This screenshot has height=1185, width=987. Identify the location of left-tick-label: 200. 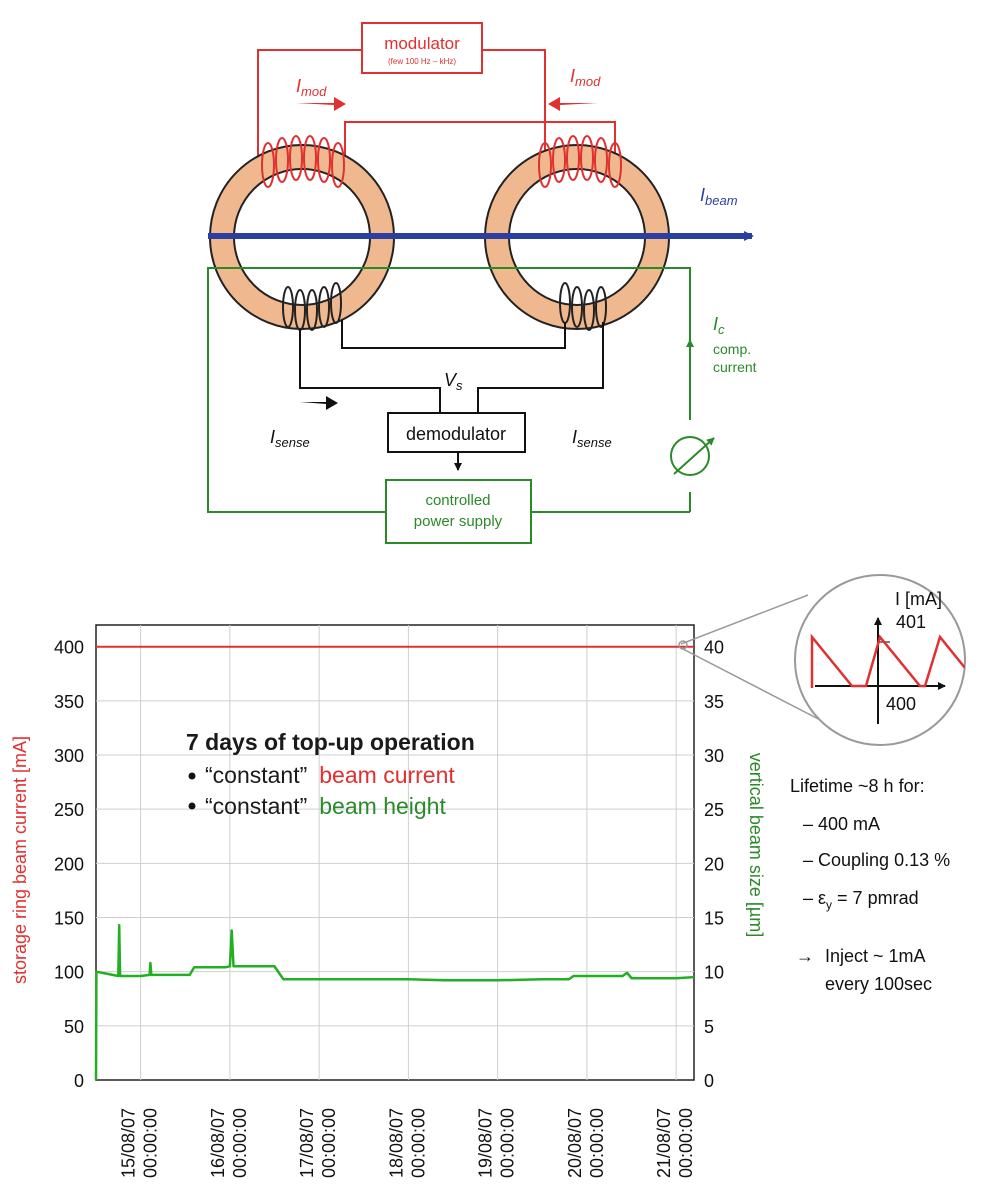
(69, 864).